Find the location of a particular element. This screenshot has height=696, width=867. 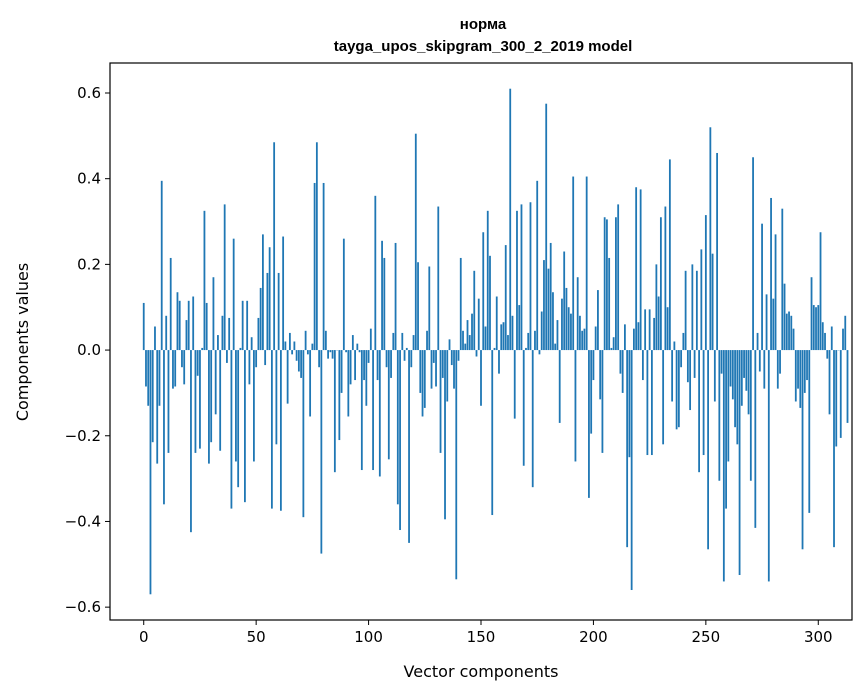

y-axis-label: Components values is located at coordinates (22, 342).